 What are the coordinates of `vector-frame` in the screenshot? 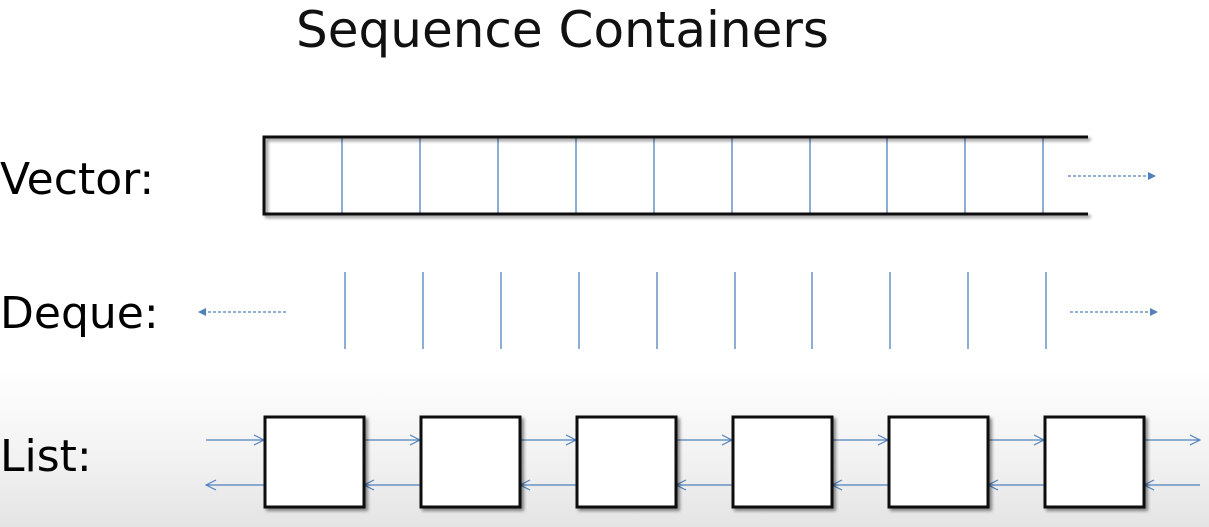 It's located at (675, 175).